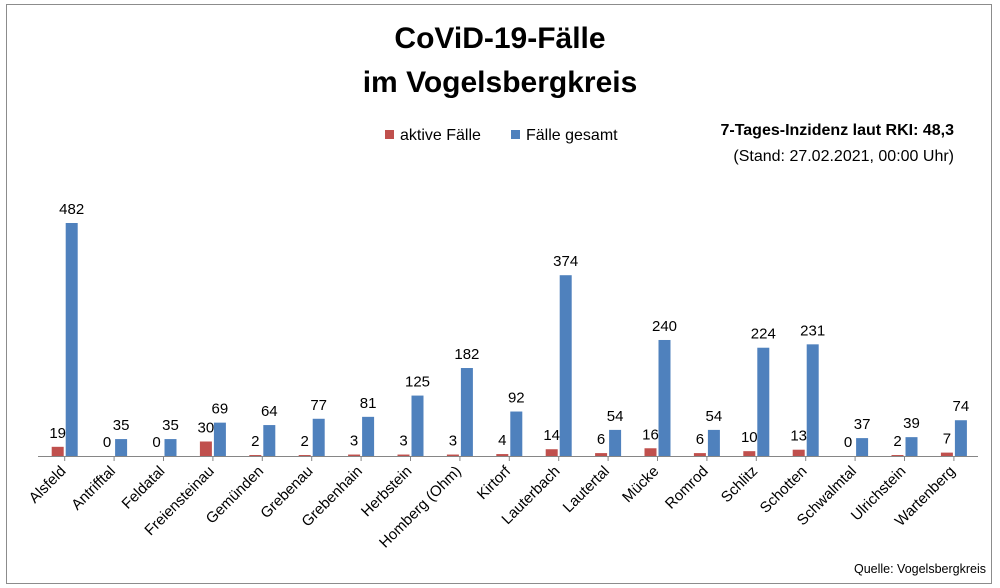 The width and height of the screenshot is (1000, 588). Describe the element at coordinates (515, 134) in the screenshot. I see `legend-swatch-gesamt` at that location.